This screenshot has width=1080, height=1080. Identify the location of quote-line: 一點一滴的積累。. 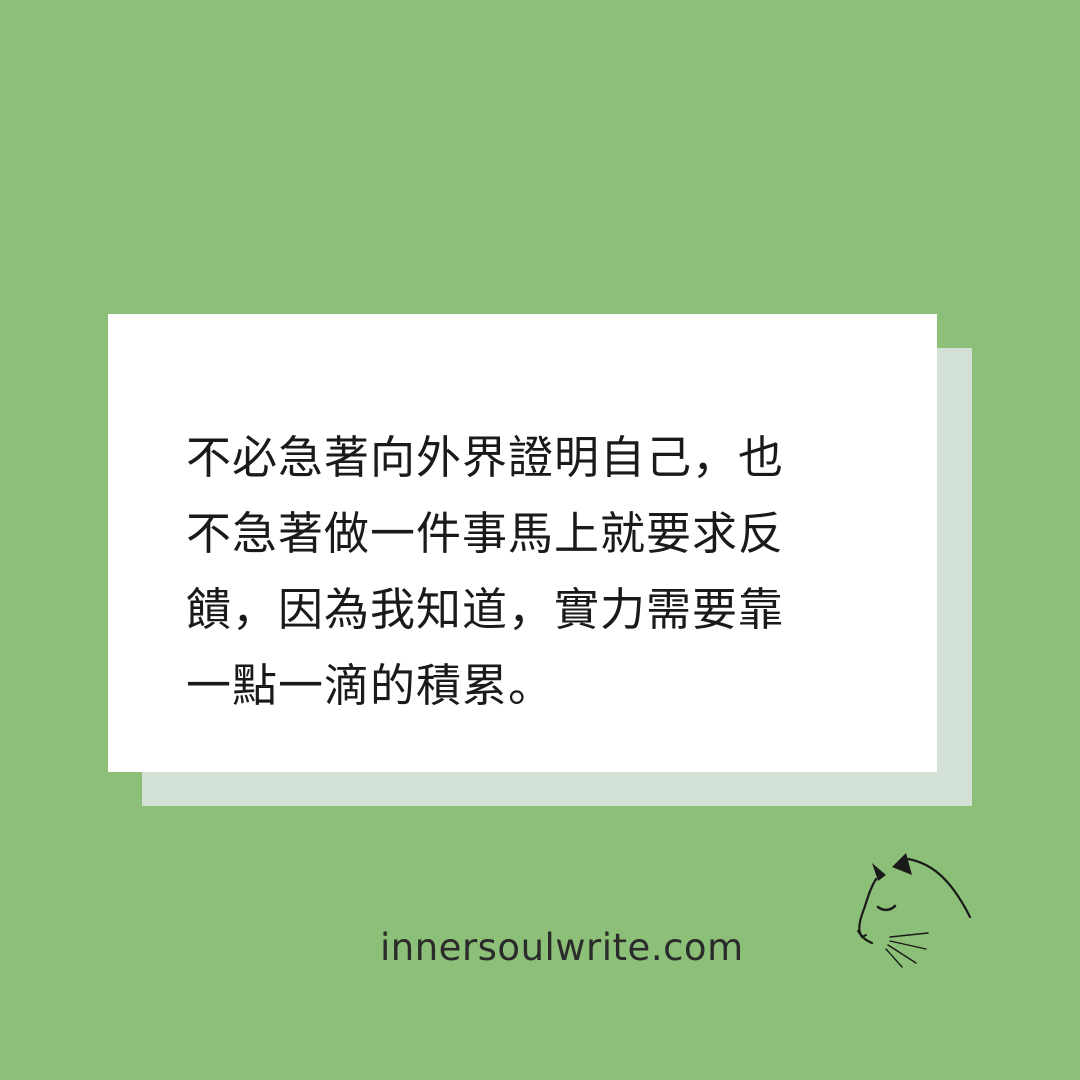
(370, 685).